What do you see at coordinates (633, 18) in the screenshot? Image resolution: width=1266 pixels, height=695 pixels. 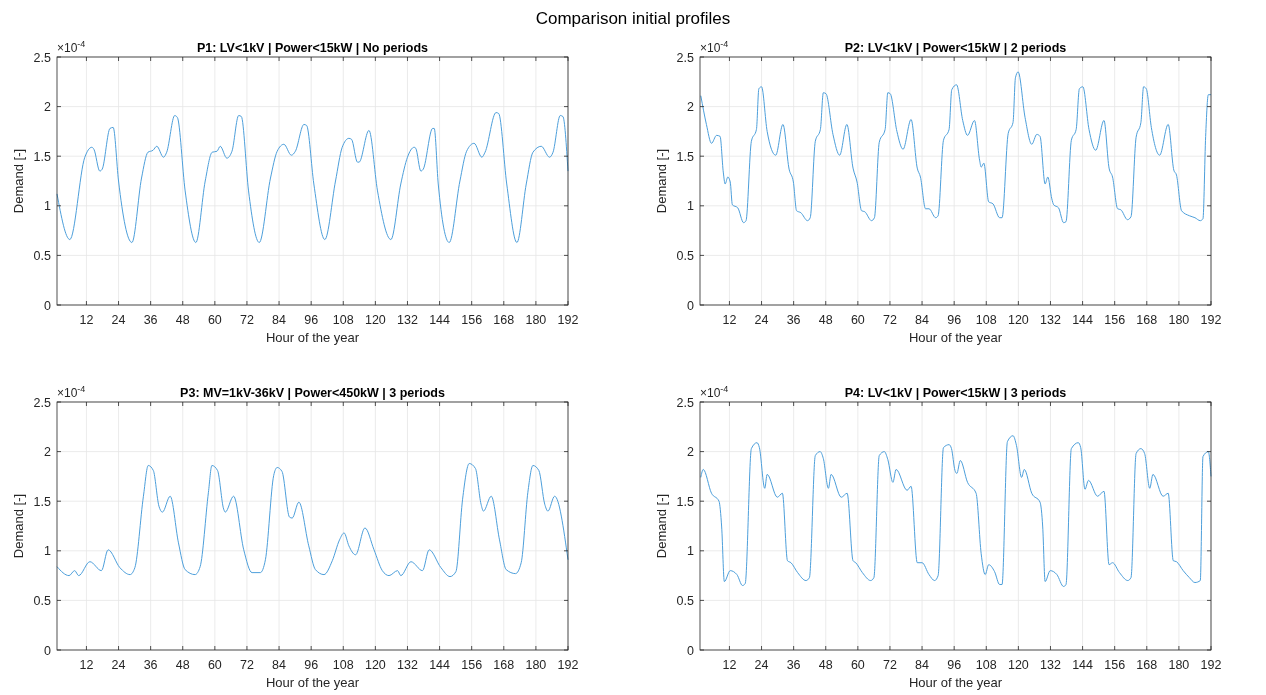 I see `text: Comparison initial profiles` at bounding box center [633, 18].